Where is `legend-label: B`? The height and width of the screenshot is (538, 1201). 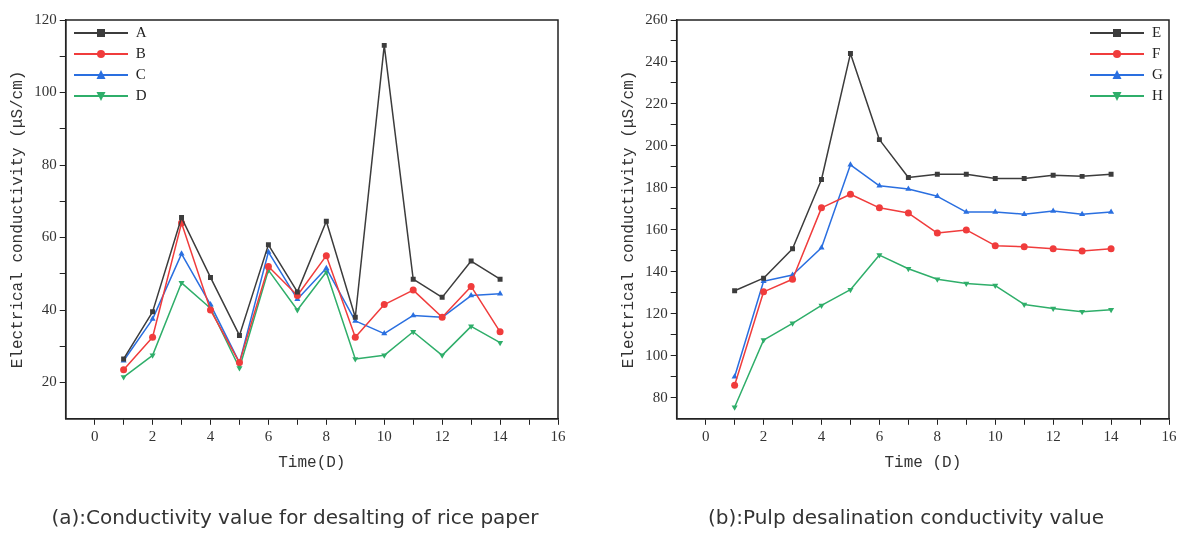
legend-label: B is located at coordinates (140, 53).